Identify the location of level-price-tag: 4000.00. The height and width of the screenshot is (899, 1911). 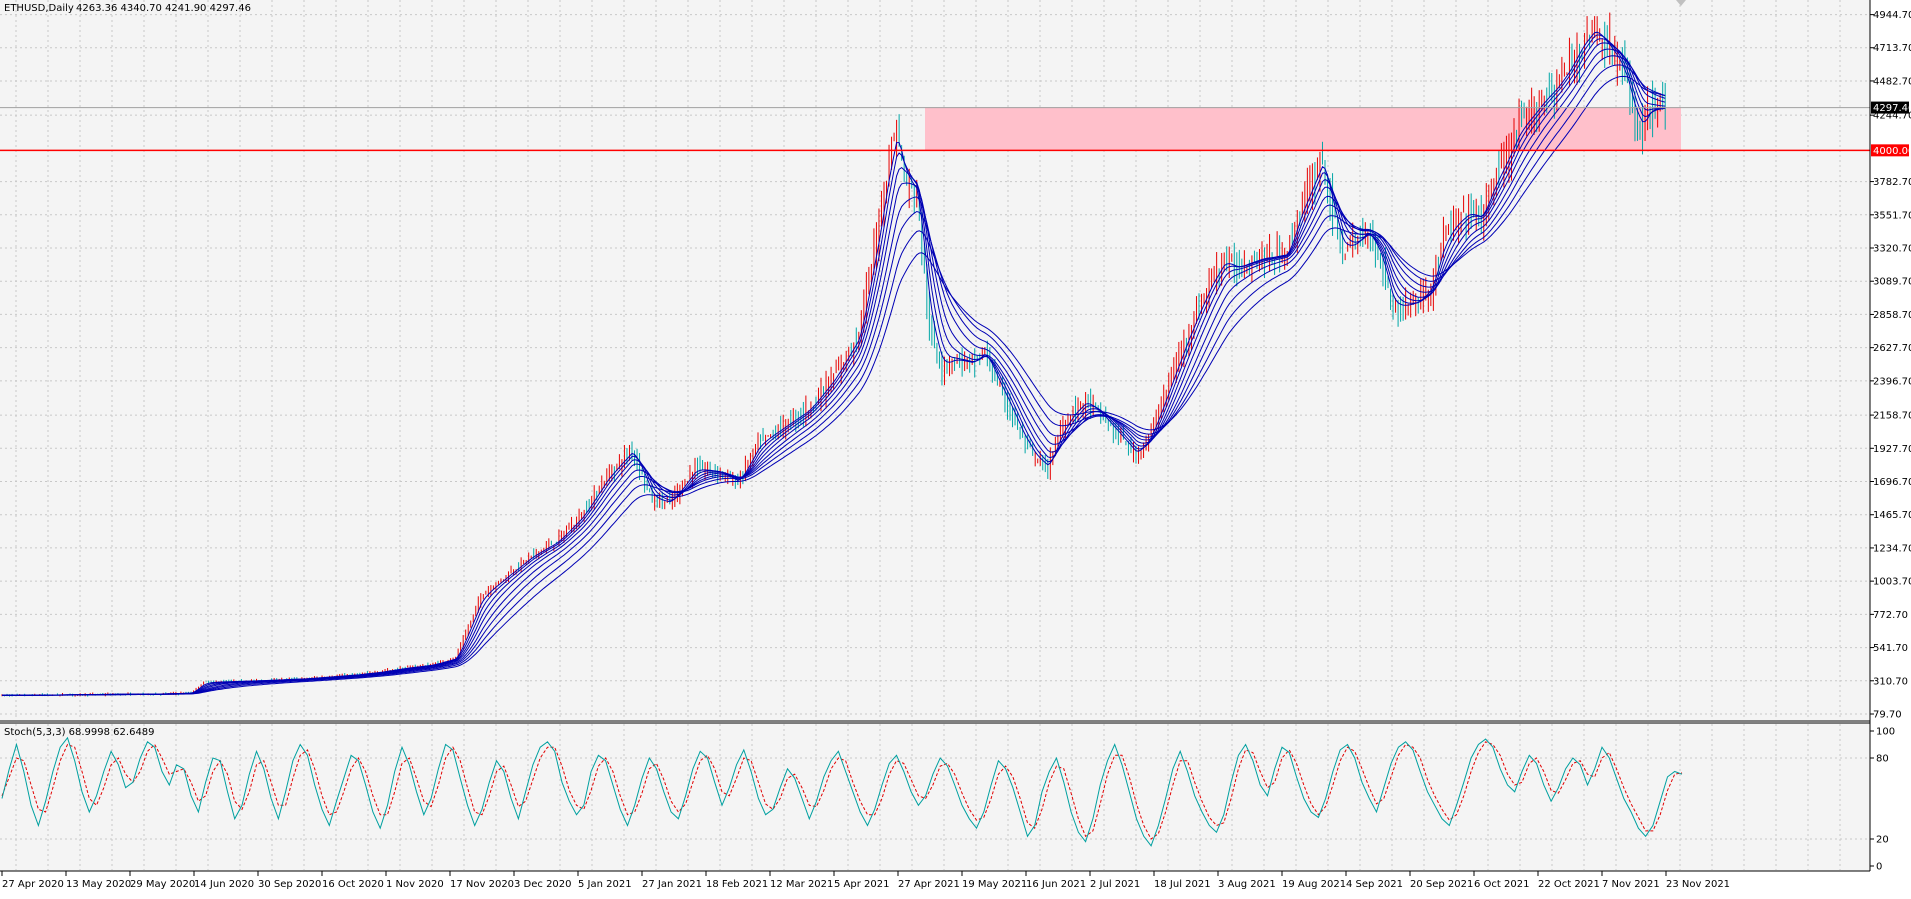
(1891, 150).